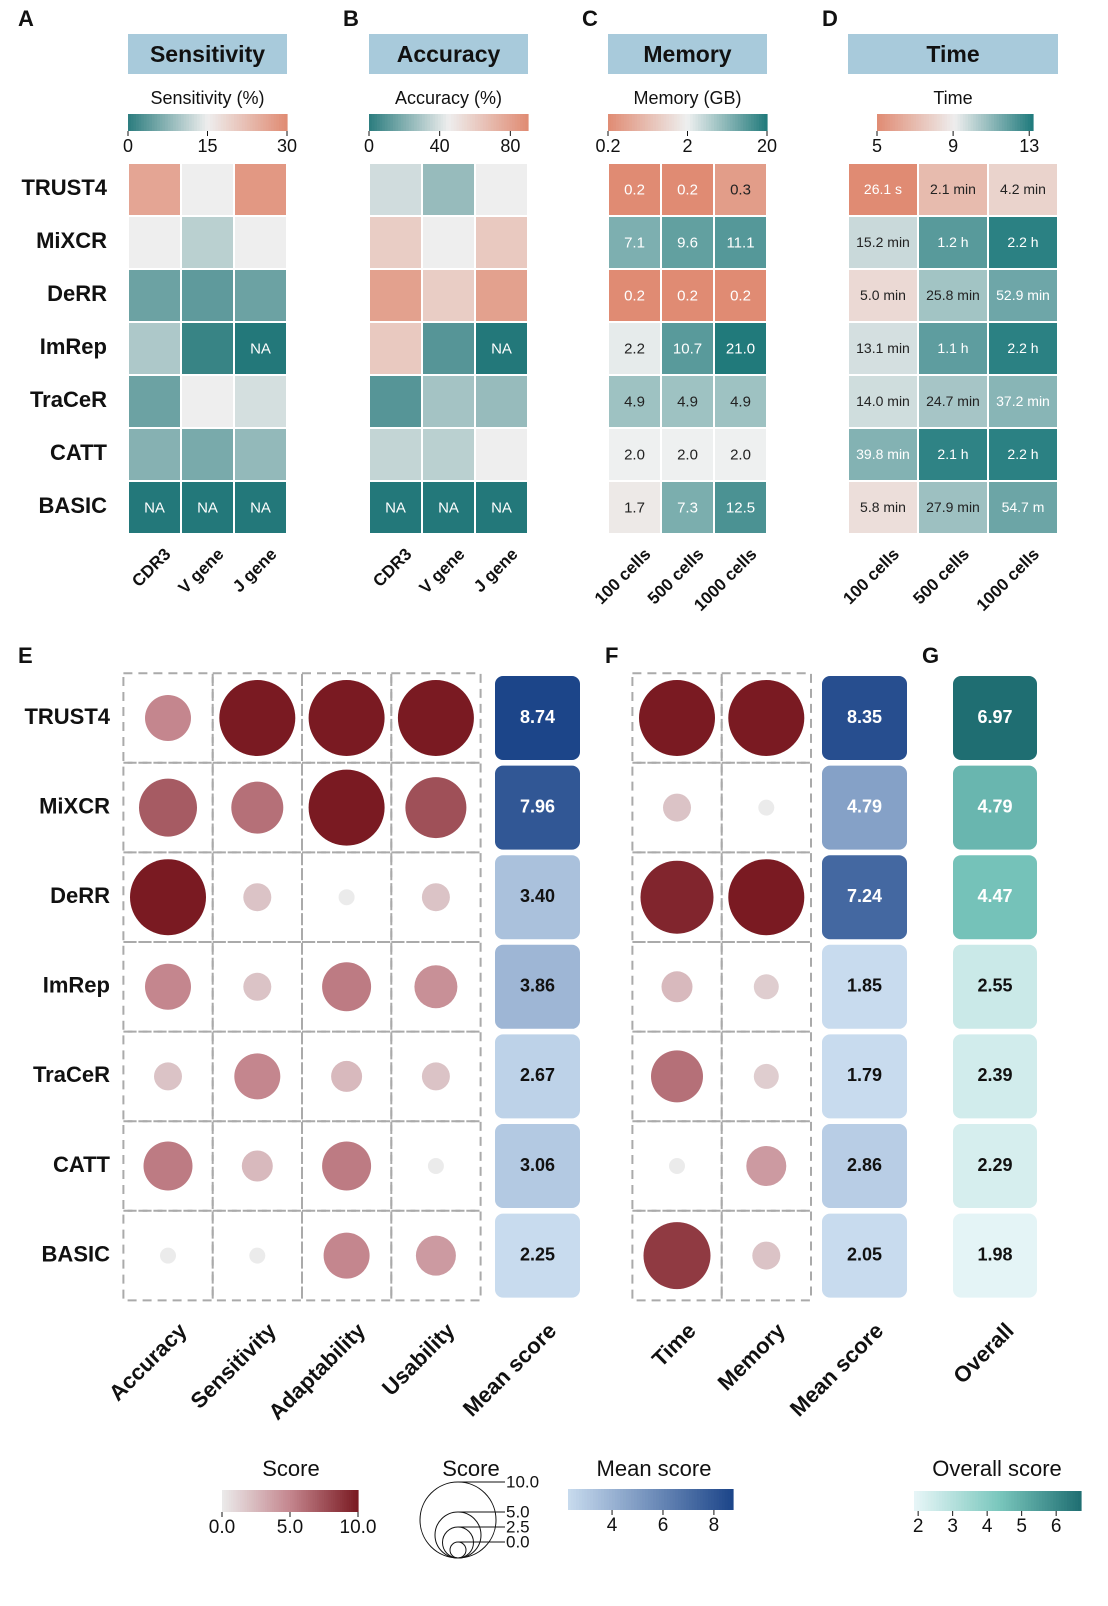  Describe the element at coordinates (752, 1356) in the screenshot. I see `column-label: Memory` at that location.